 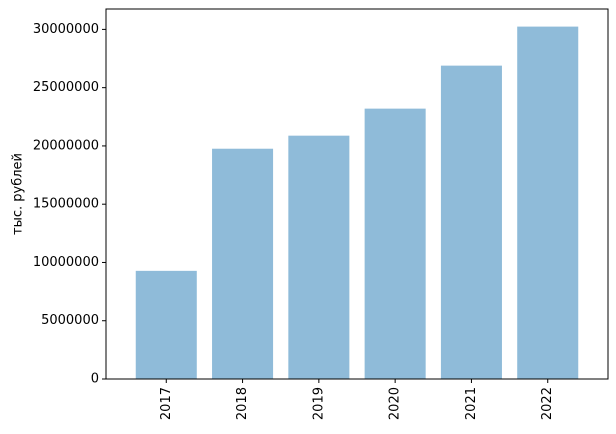 I want to click on x-tick-label: 2017, so click(x=166, y=403).